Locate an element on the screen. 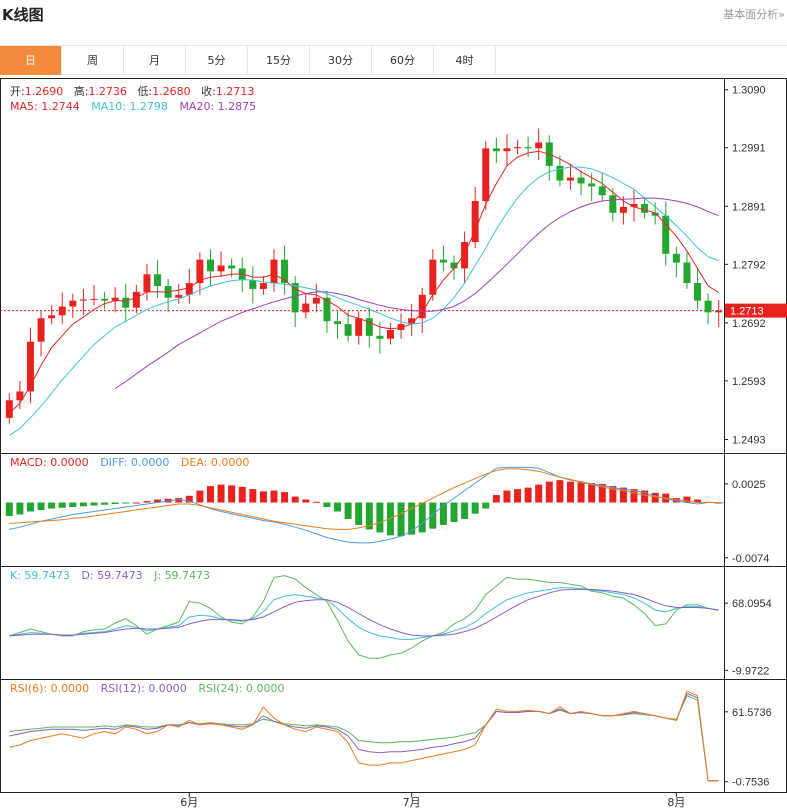  rsi12-line is located at coordinates (364, 737).